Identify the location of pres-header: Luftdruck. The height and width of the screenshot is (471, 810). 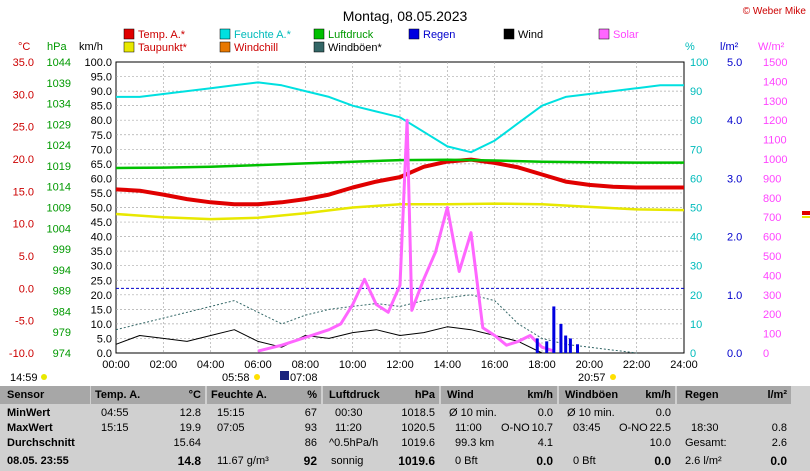
(354, 395).